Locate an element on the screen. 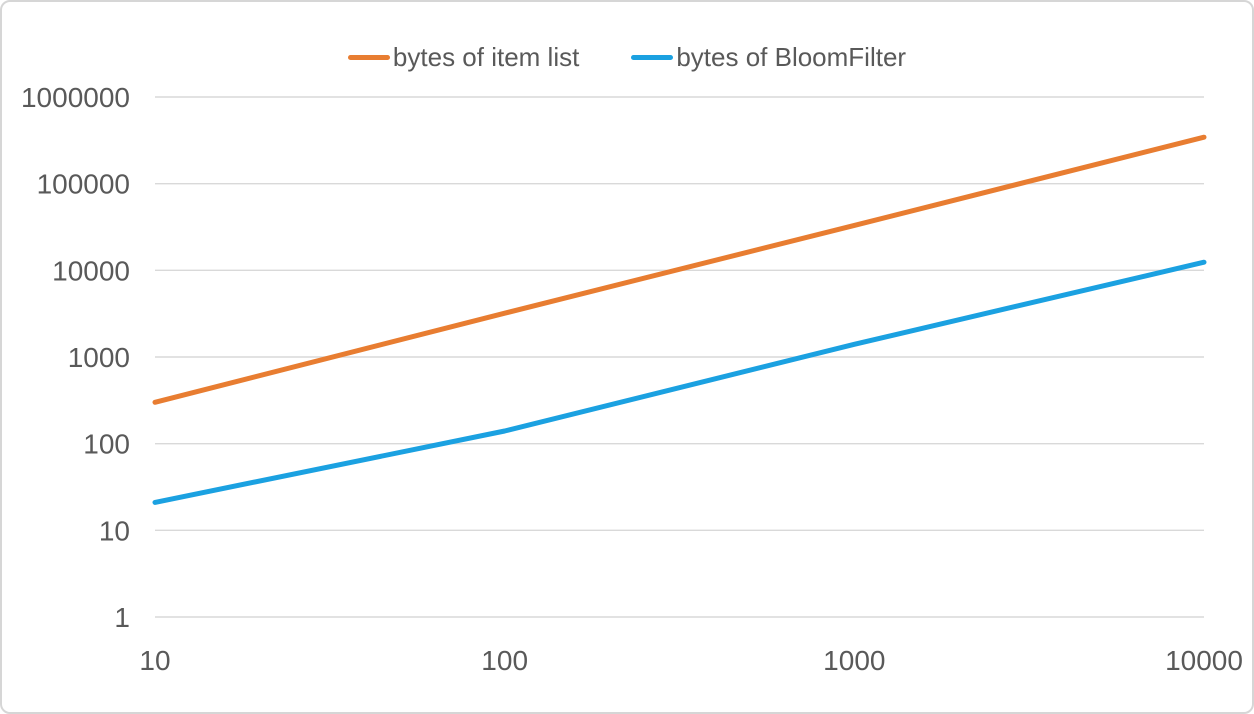  y-tick-label-1: 1 is located at coordinates (122, 617).